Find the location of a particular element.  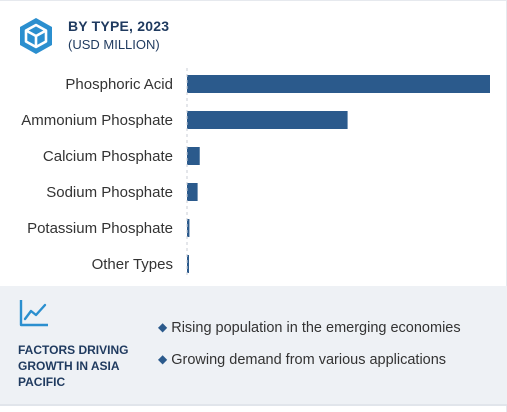

category-label: Phosphoric Acid is located at coordinates (119, 84).